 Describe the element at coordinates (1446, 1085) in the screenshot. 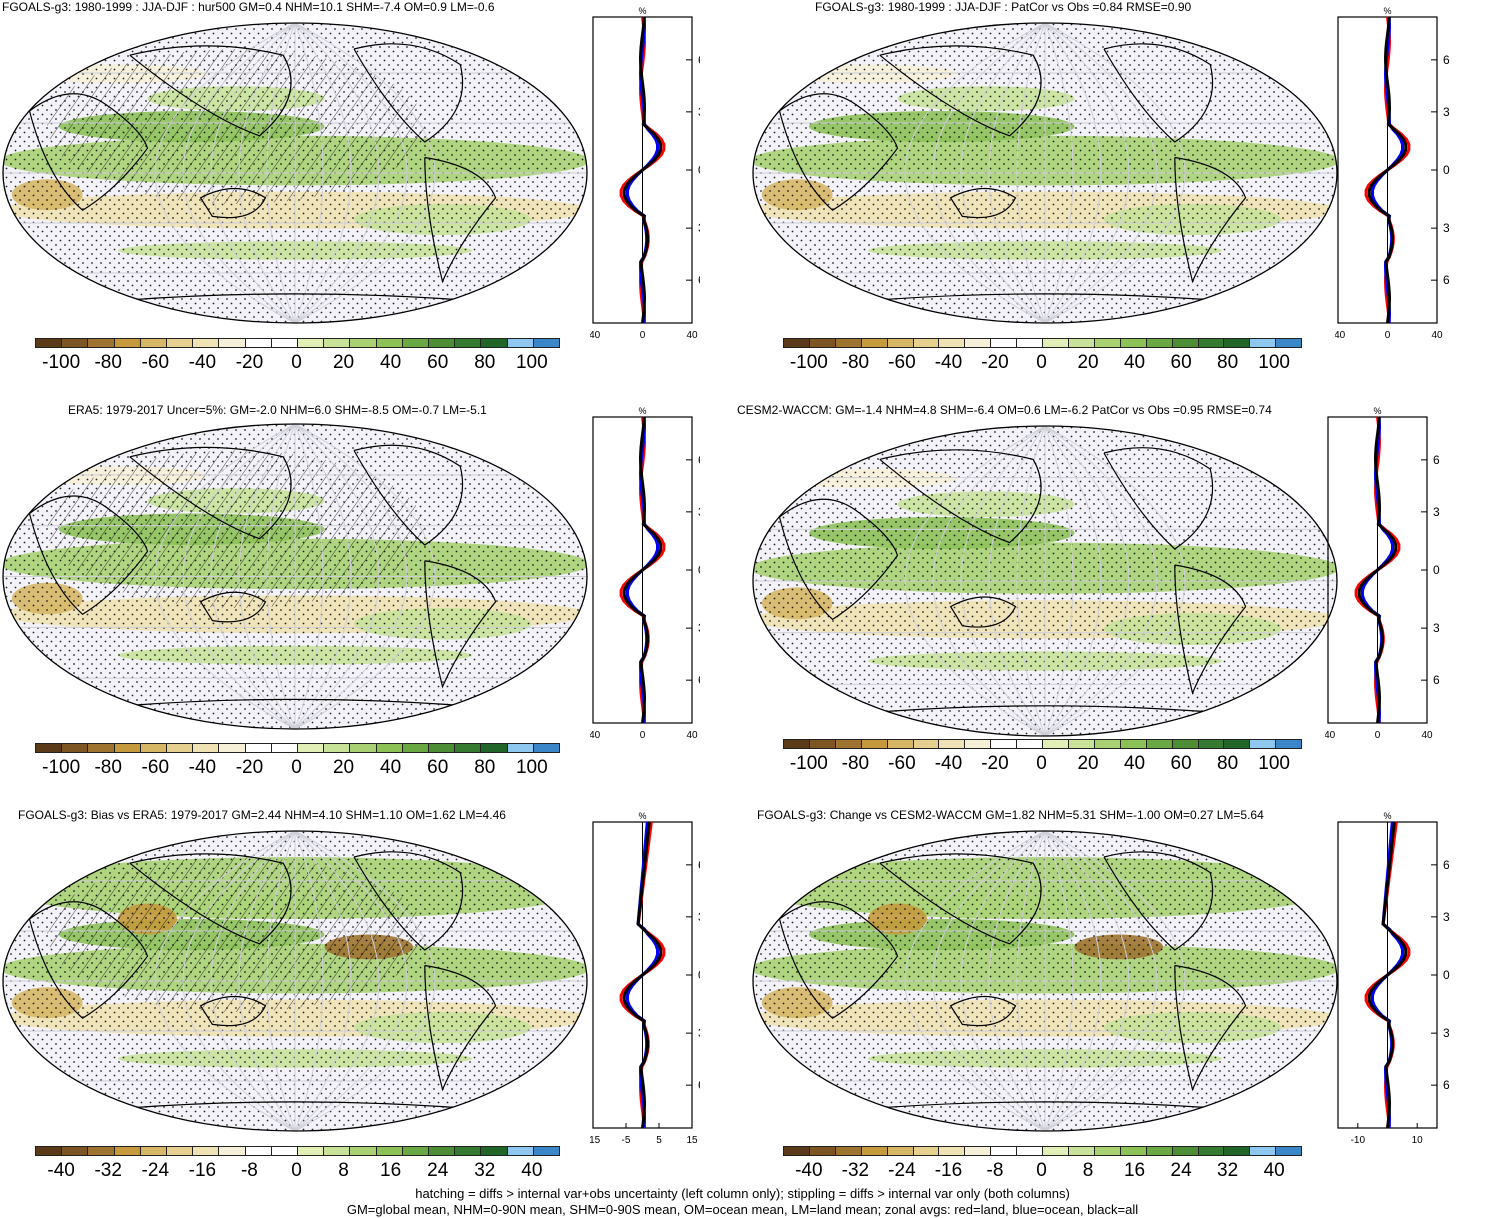

I see `zonal-lat-label: 60S` at that location.